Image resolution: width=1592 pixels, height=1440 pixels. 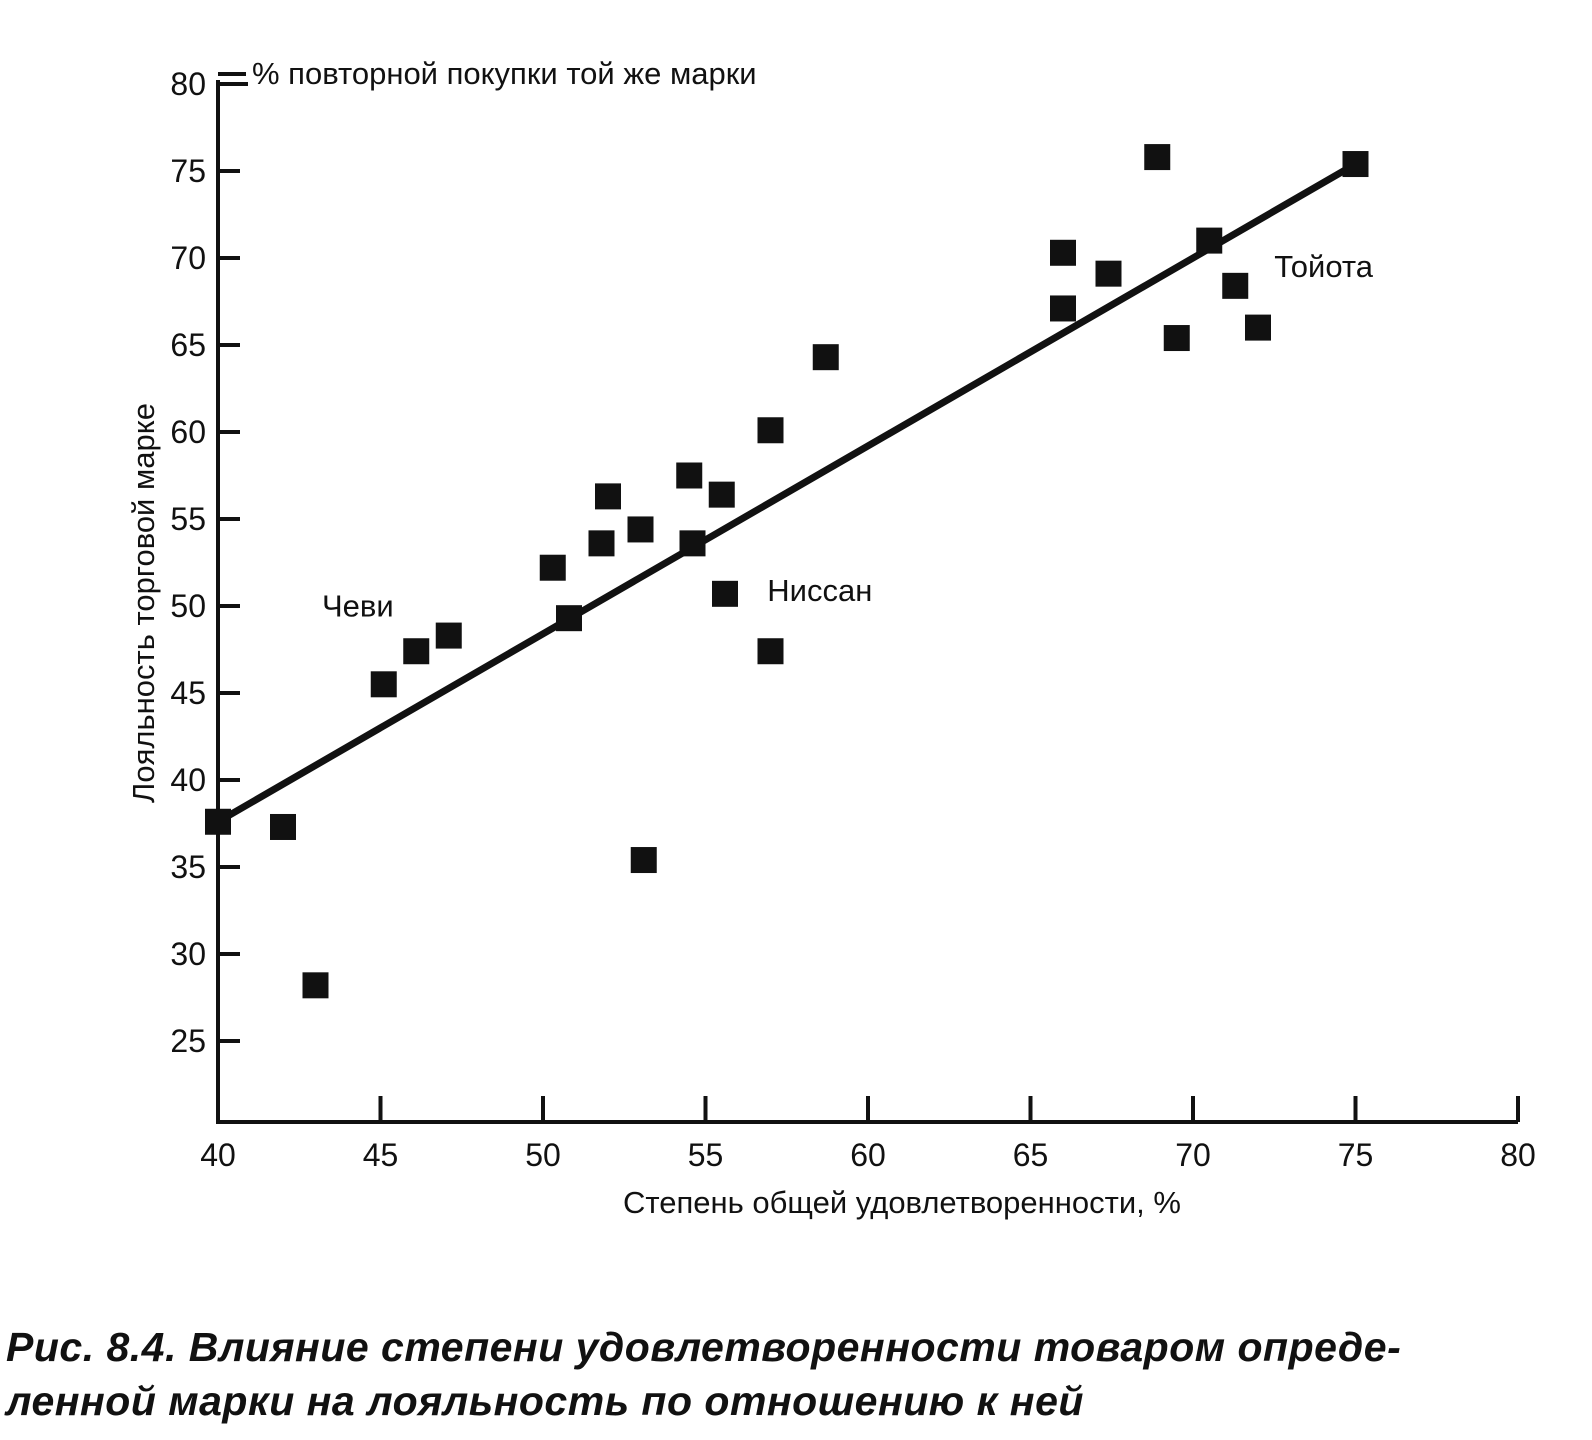 I want to click on x-tick-label: 75, so click(x=1356, y=1155).